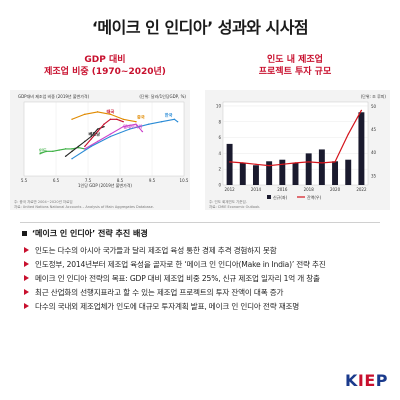 The width and height of the screenshot is (400, 400). What do you see at coordinates (54, 96) in the screenshot?
I see `left-chart-subtitle: GDP대비 제조업 비중 (2019년 불변가격)` at bounding box center [54, 96].